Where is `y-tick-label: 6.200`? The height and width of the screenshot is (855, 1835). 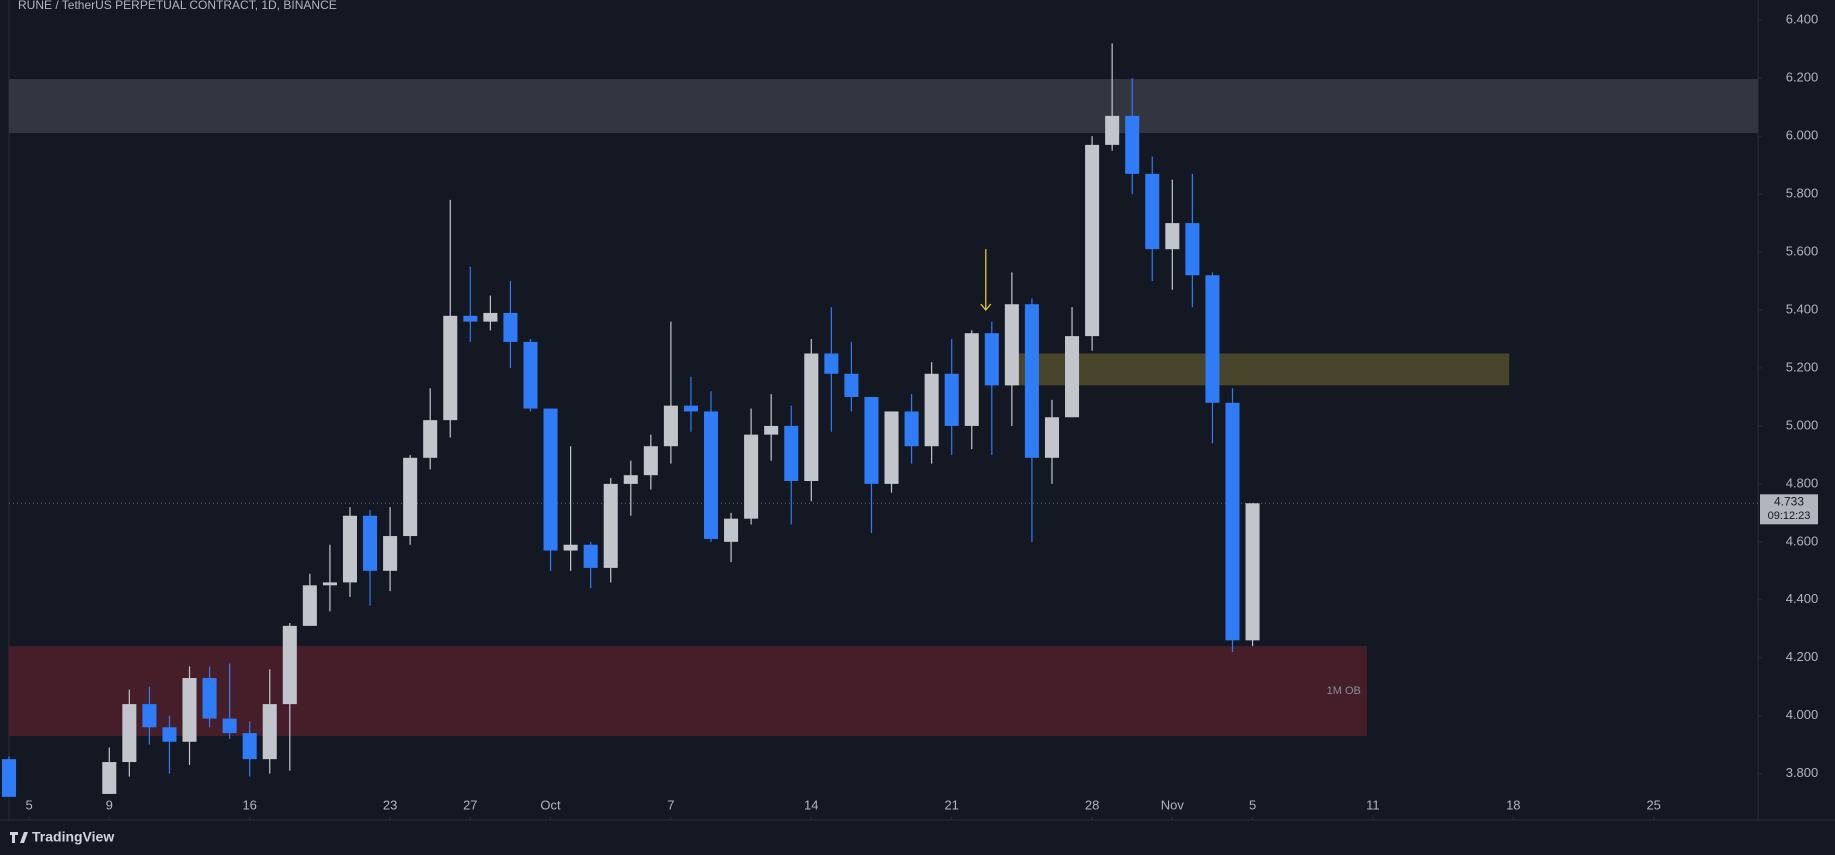
y-tick-label: 6.200 is located at coordinates (1802, 77).